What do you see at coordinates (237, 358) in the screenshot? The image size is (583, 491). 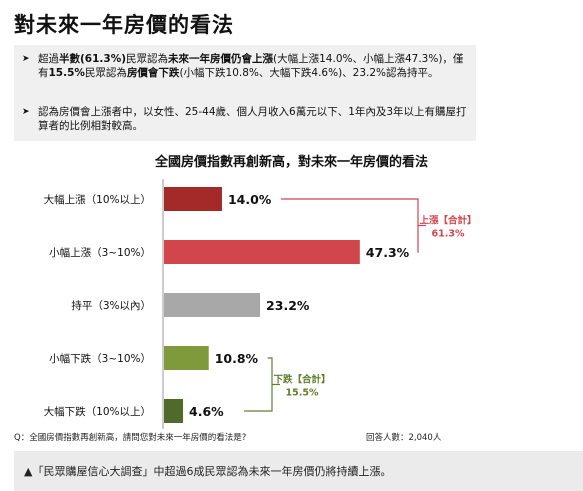 I see `value-label: 10.8%` at bounding box center [237, 358].